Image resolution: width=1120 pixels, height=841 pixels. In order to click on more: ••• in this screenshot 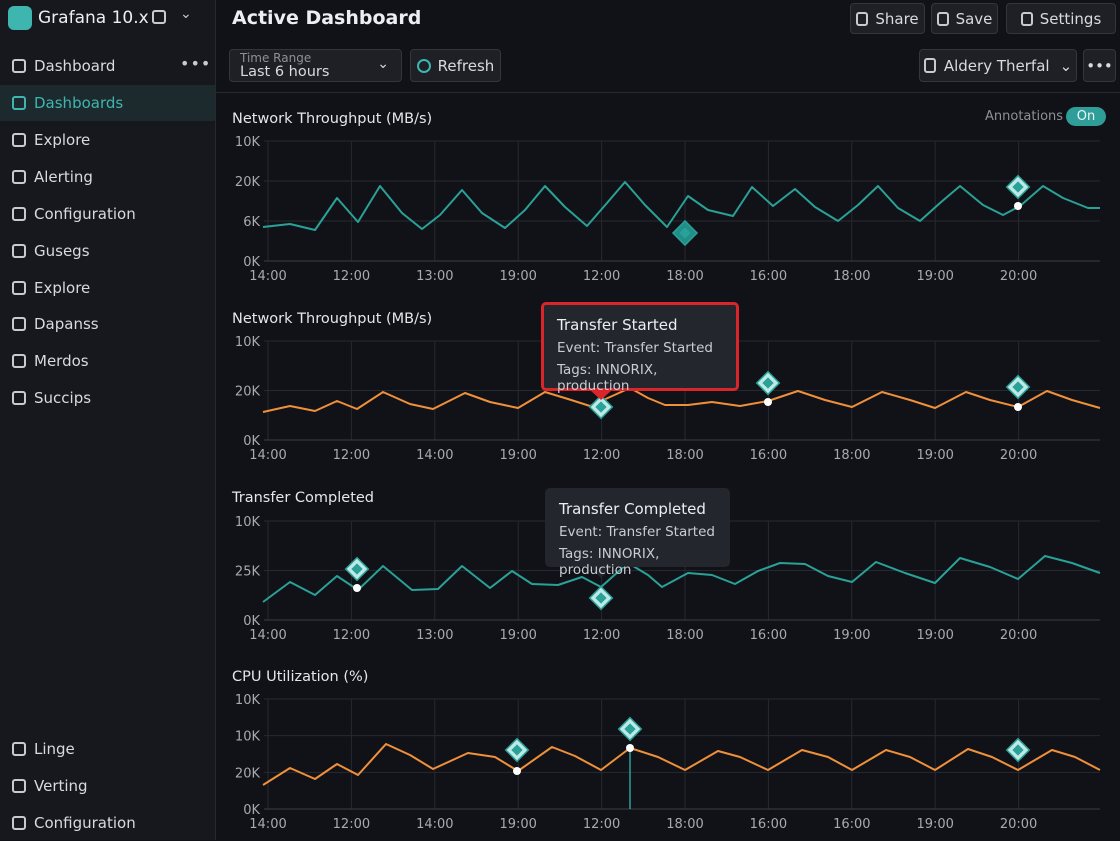, I will do `click(196, 63)`.